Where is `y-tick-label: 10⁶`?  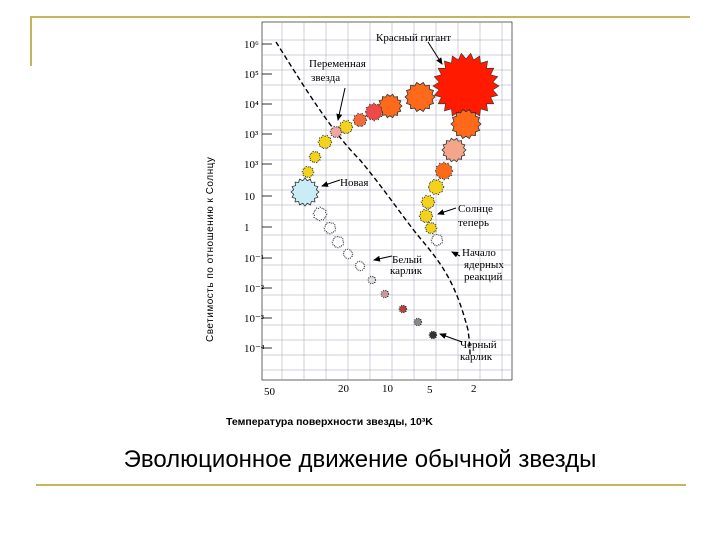
y-tick-label: 10⁶ is located at coordinates (251, 45).